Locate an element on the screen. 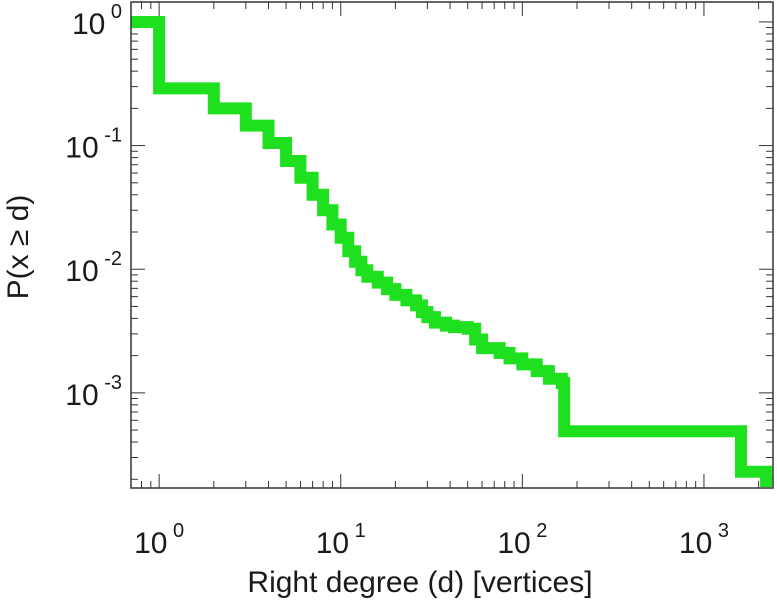 This screenshot has height=600, width=777. y-tick-labels: 10 0 10 -1 10 -2 10 -3 is located at coordinates (93, 206).